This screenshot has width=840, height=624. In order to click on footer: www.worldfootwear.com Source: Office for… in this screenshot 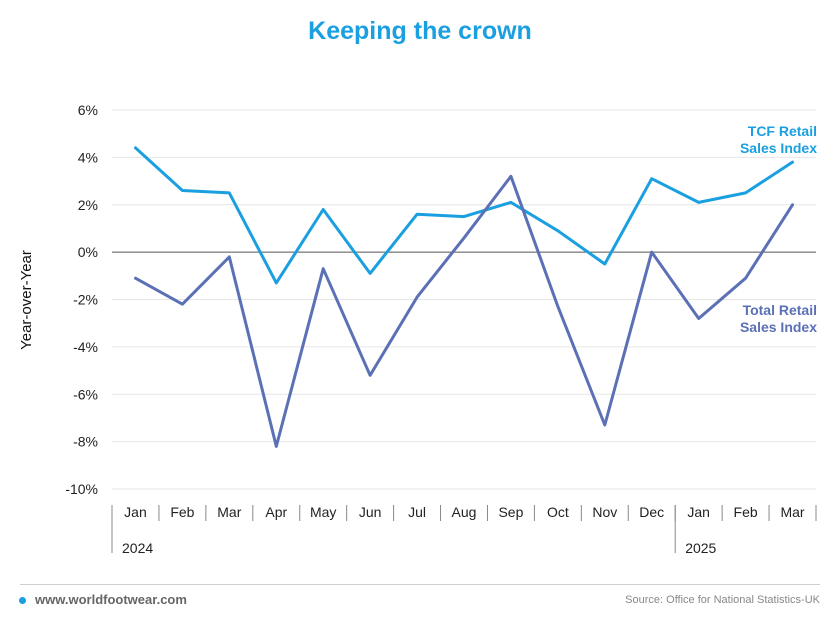, I will do `click(420, 604)`.